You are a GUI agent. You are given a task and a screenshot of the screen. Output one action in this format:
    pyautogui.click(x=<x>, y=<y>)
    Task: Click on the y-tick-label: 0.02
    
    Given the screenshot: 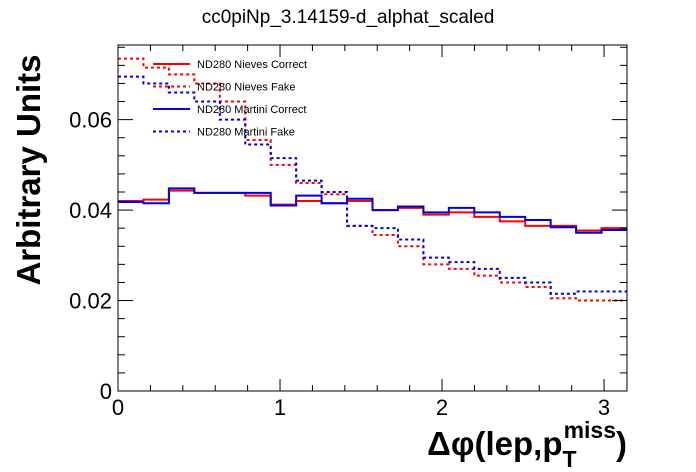 What is the action you would take?
    pyautogui.click(x=90, y=301)
    